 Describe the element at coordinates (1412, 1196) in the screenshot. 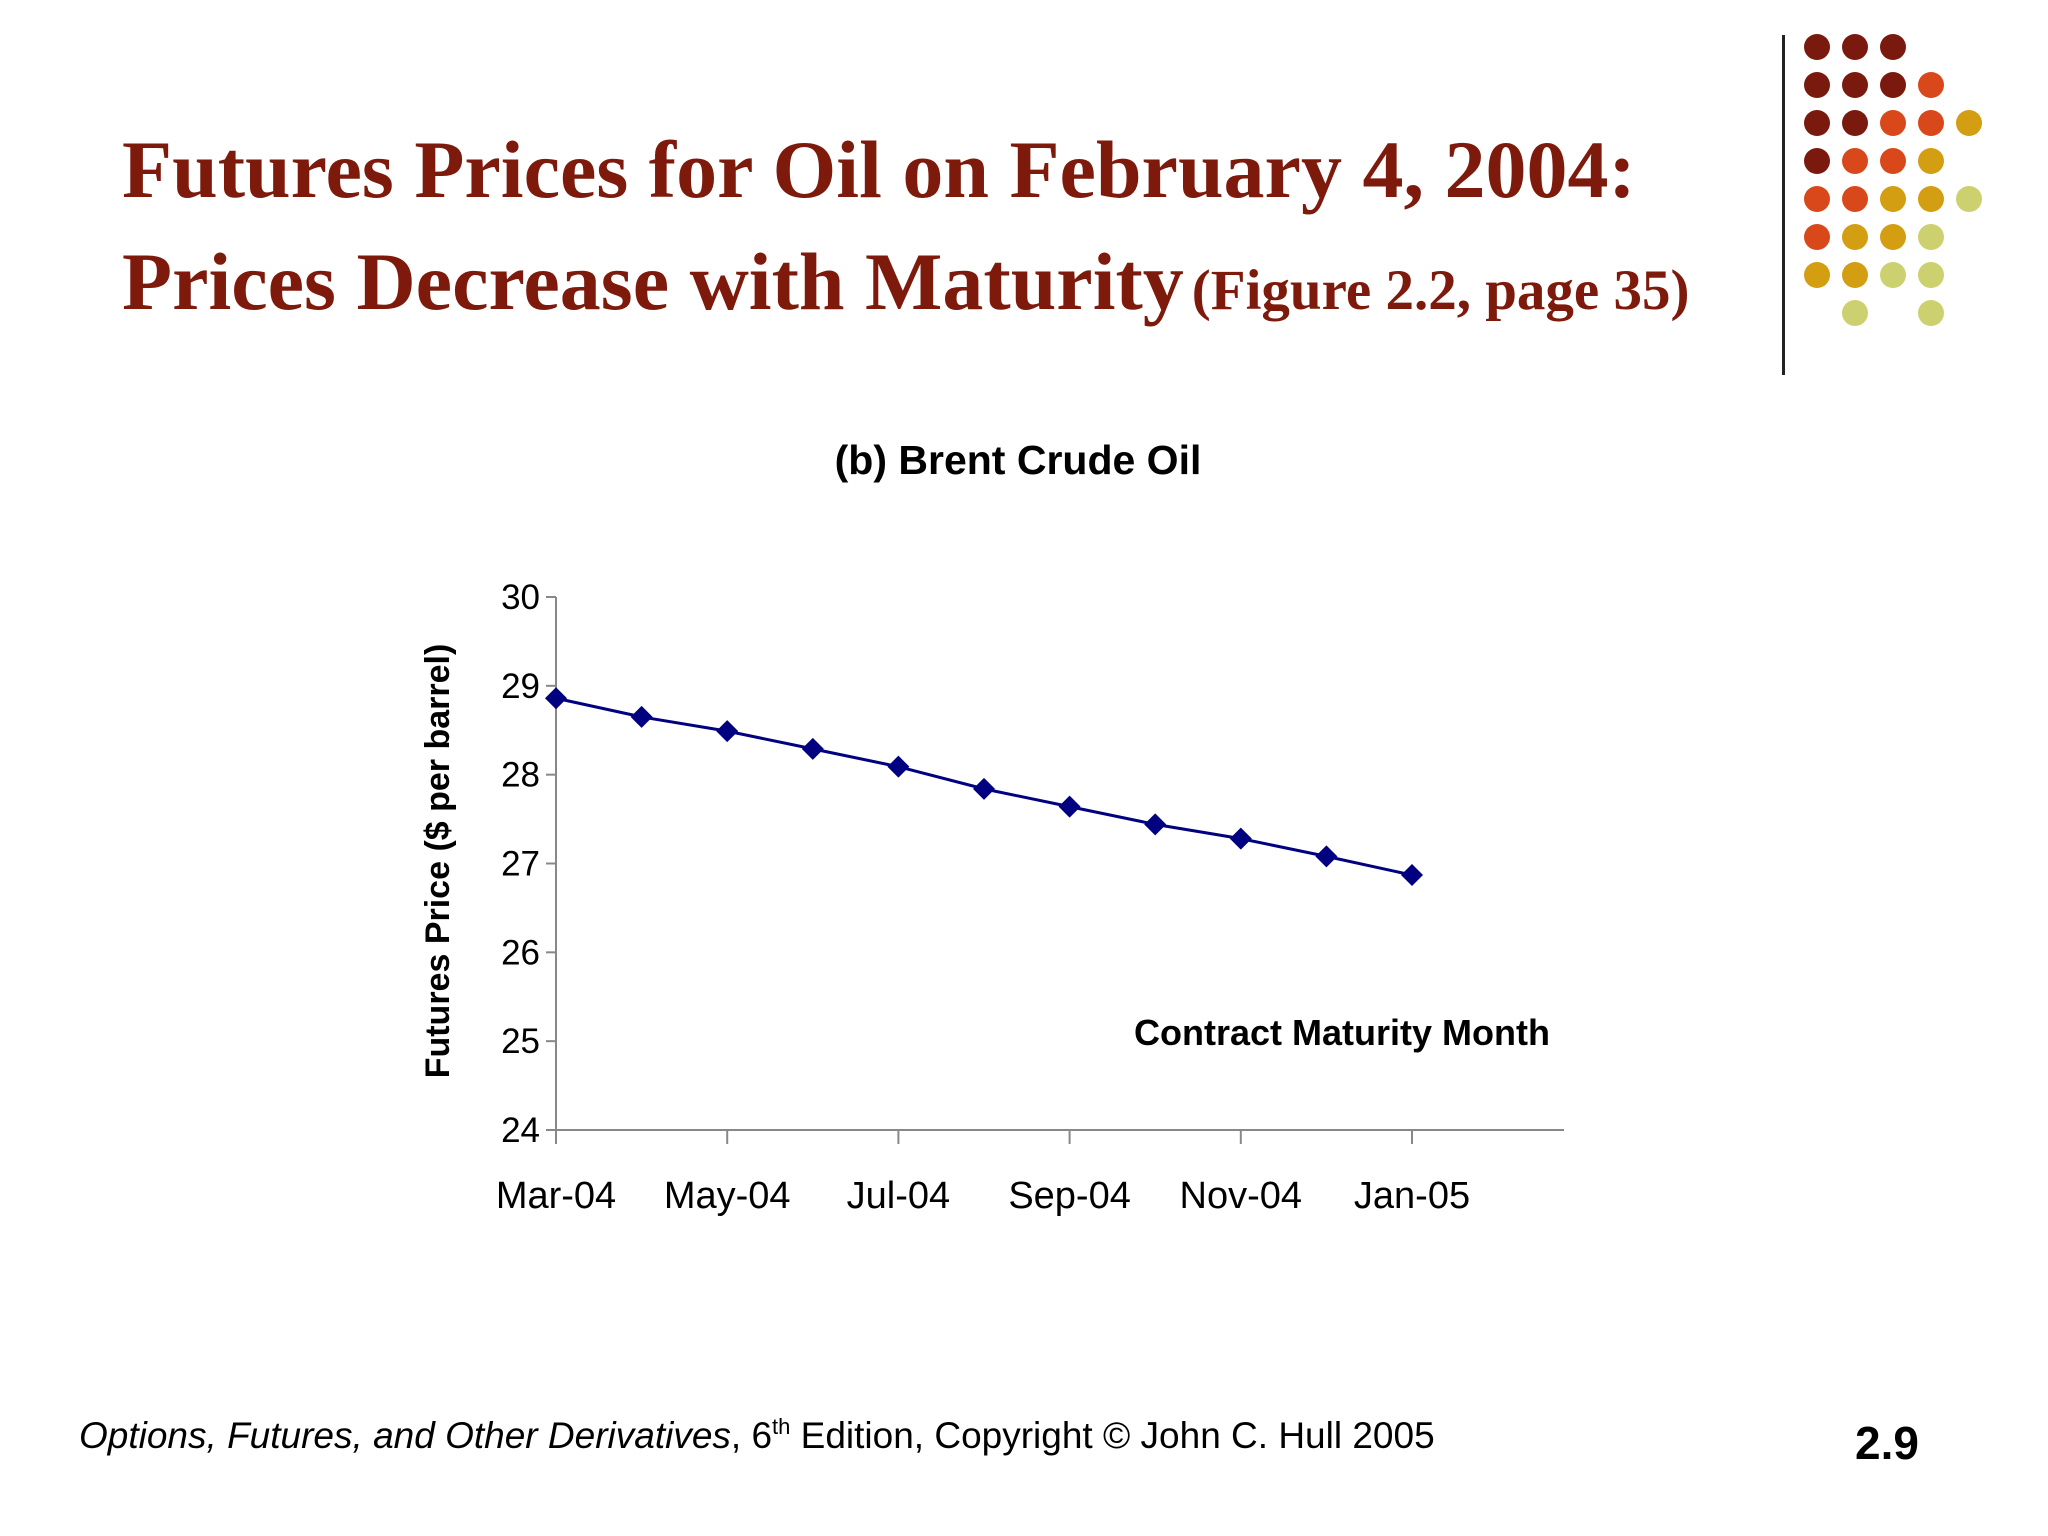

I see `x-tick-label: Jan-05` at that location.